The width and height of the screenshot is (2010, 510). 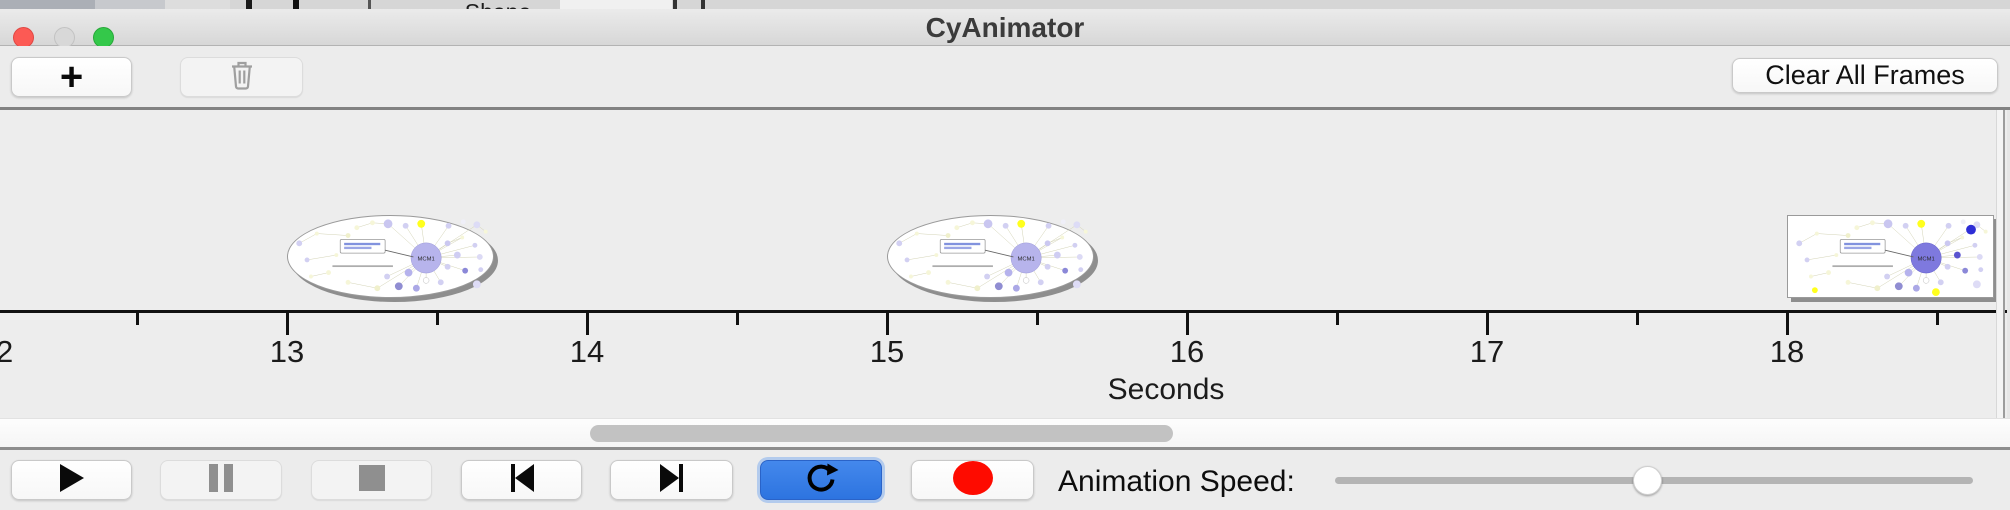 I want to click on record-icon, so click(x=973, y=480).